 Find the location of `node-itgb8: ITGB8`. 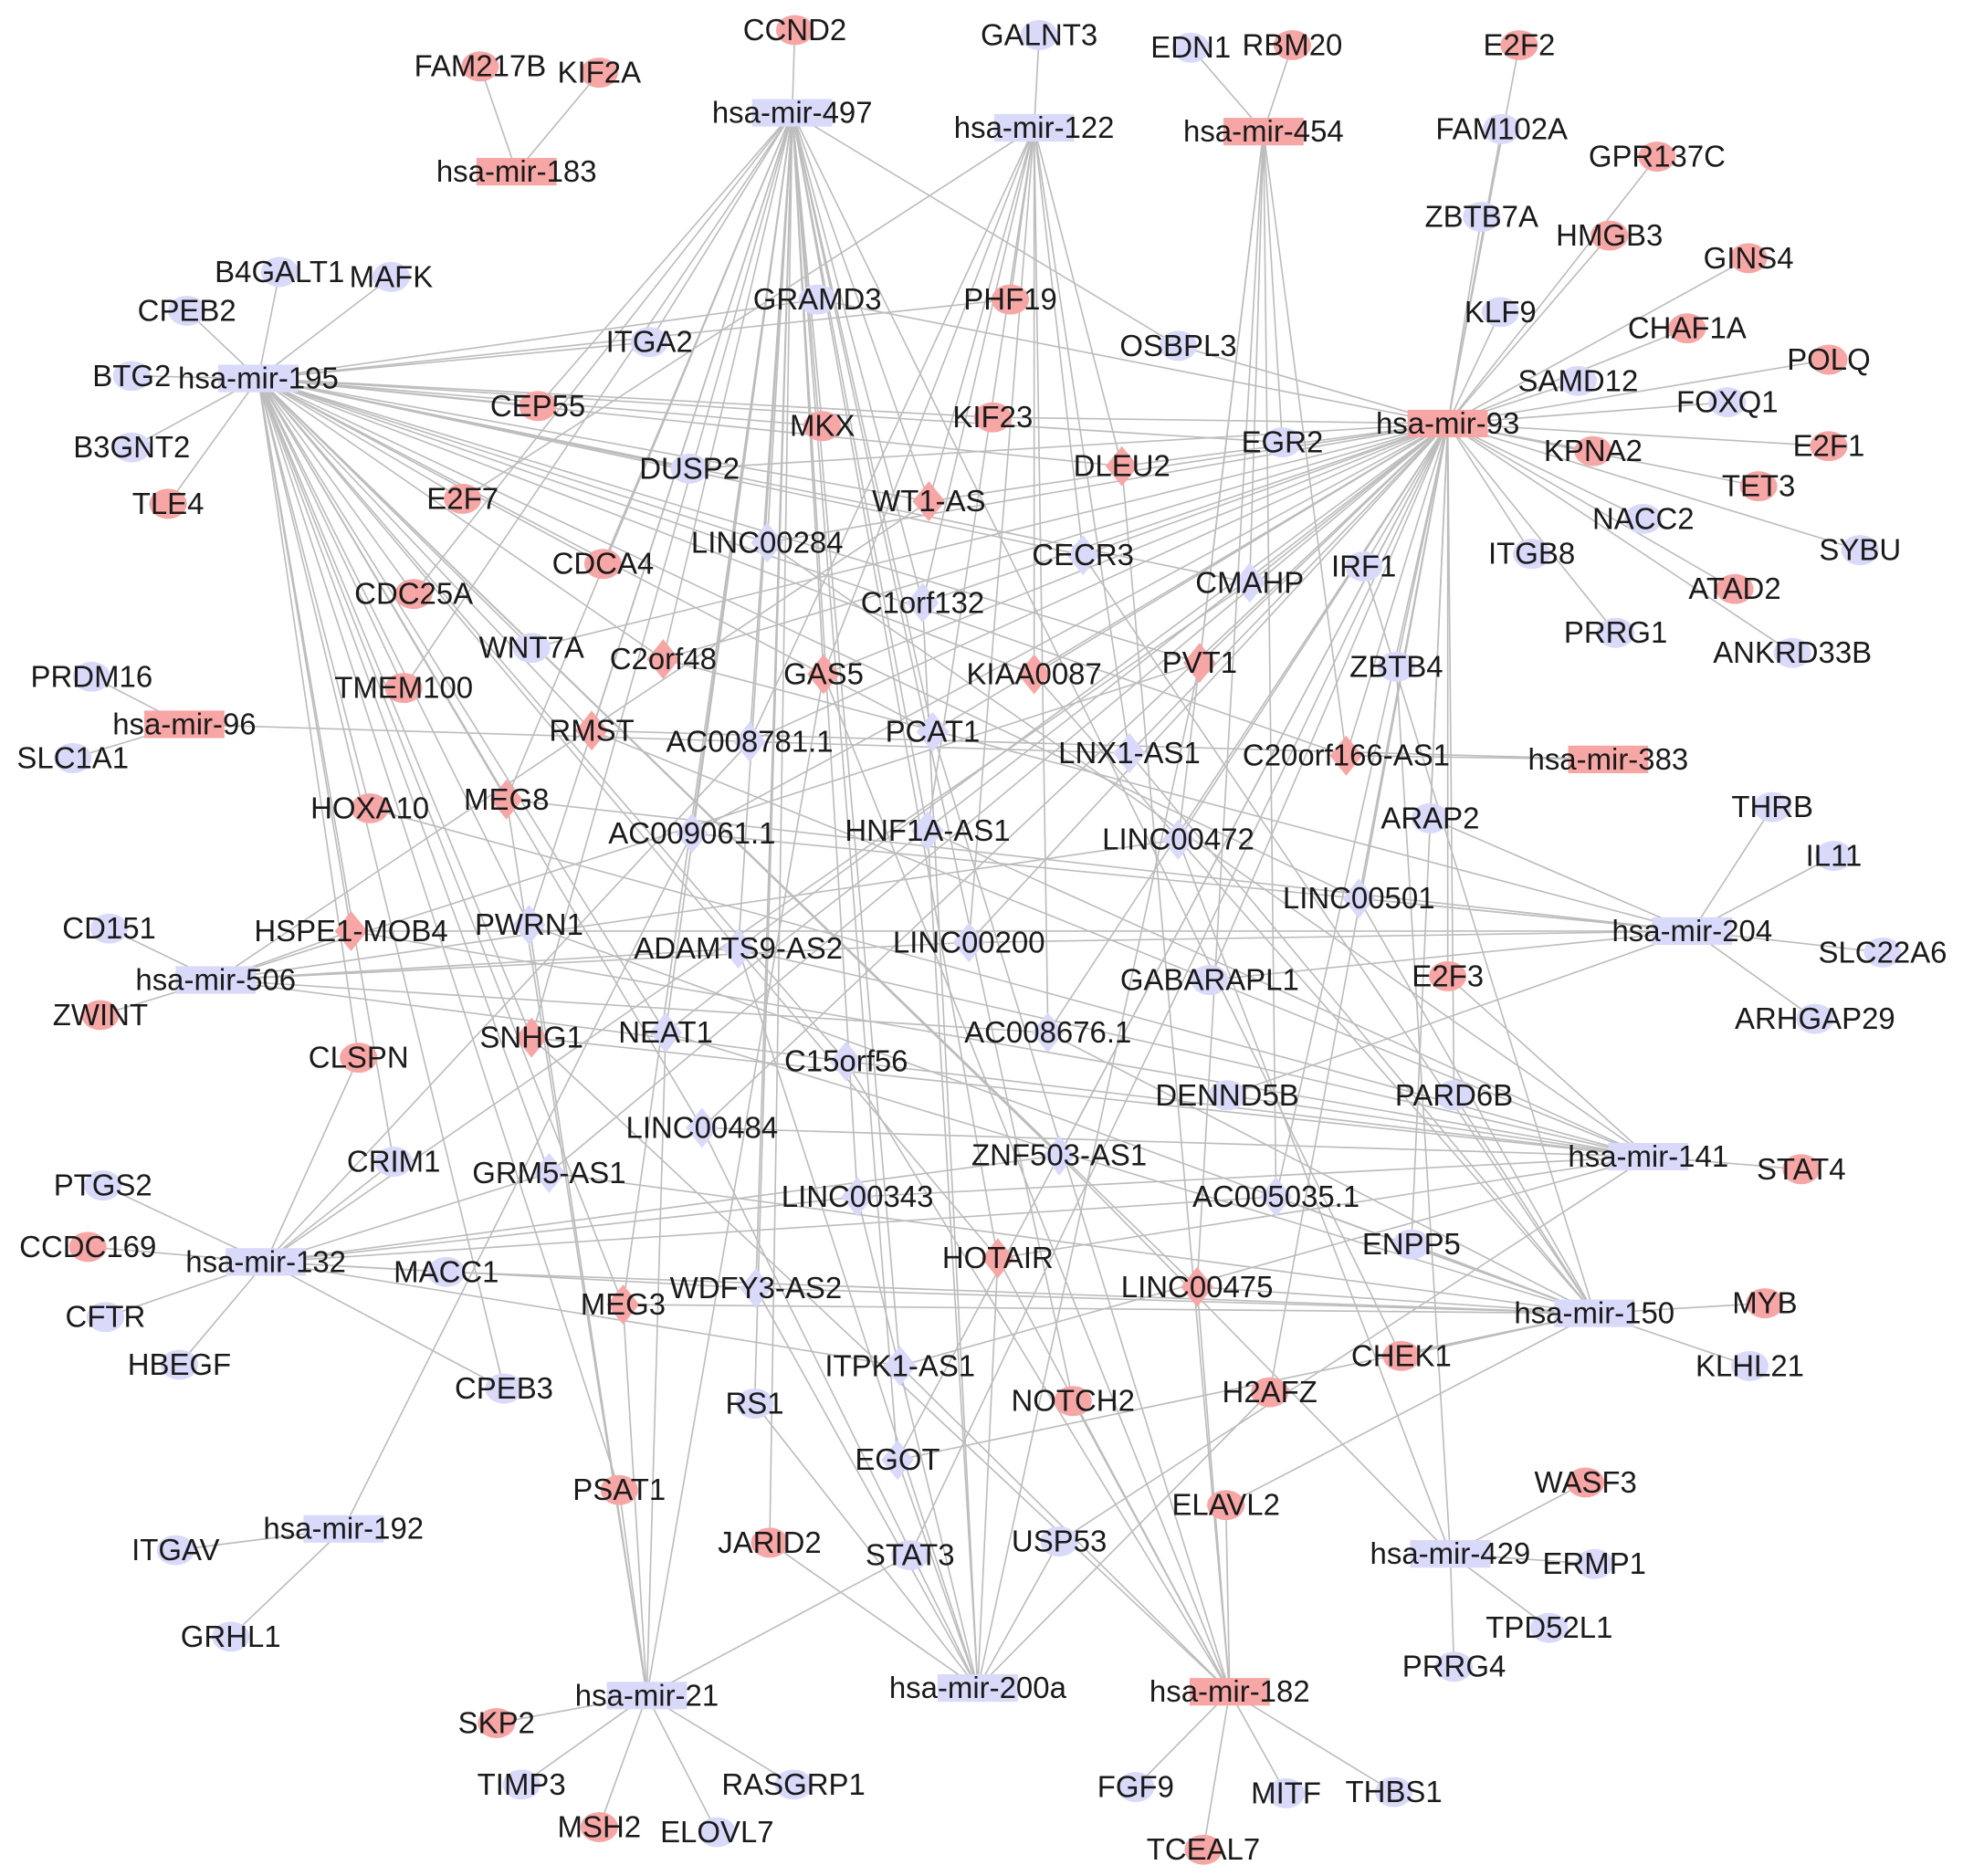

node-itgb8: ITGB8 is located at coordinates (1531, 554).